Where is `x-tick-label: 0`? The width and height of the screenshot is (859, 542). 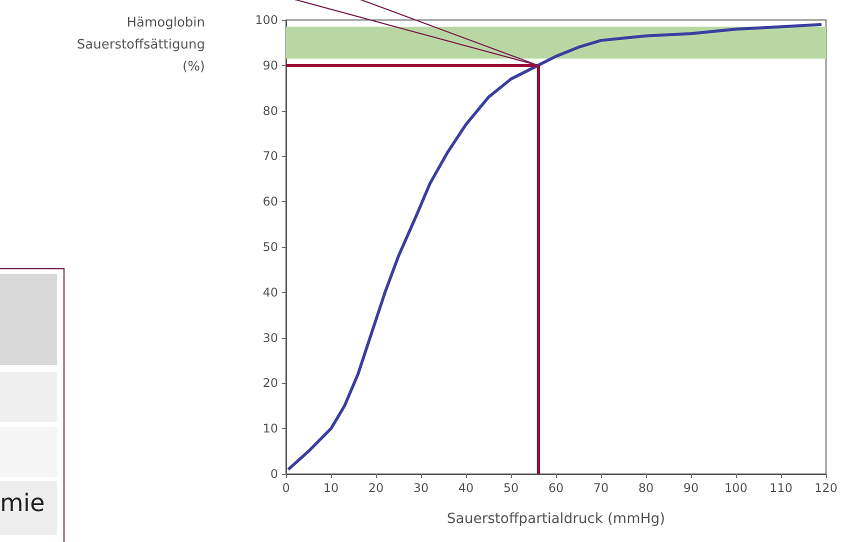
x-tick-label: 0 is located at coordinates (286, 488).